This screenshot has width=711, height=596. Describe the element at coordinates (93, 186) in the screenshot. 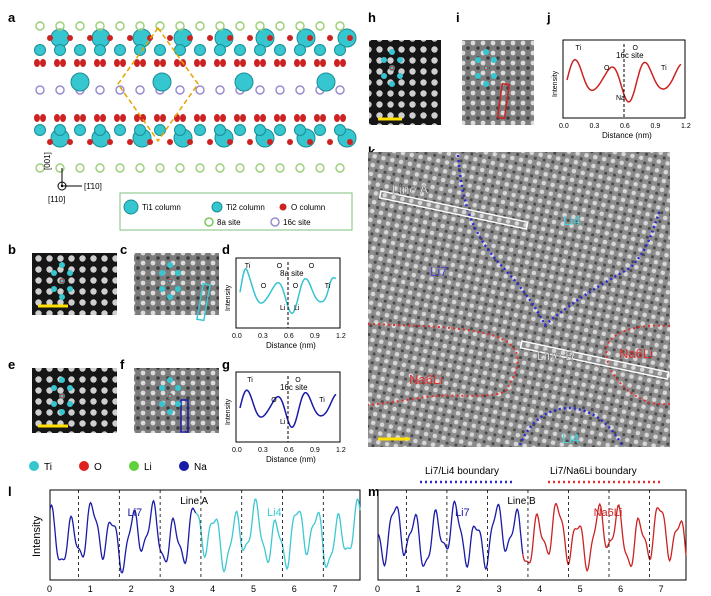

I see `axis-1-10: [1̄10]` at that location.